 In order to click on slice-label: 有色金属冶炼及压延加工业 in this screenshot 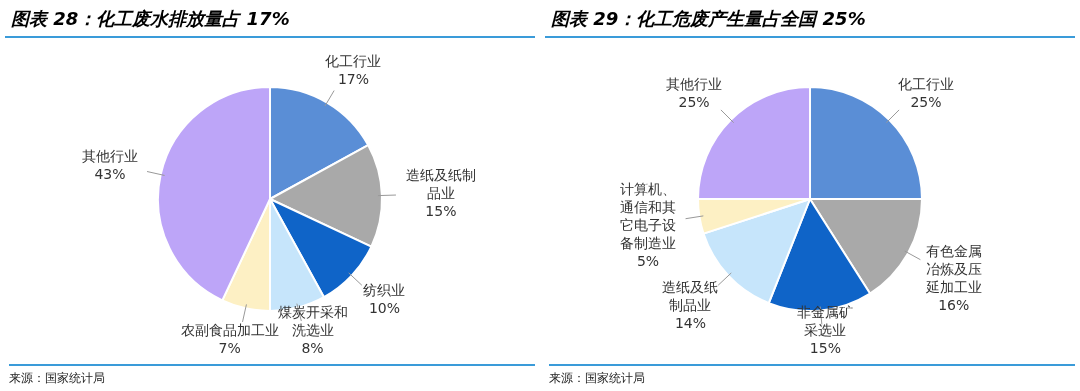, I will do `click(953, 268)`.